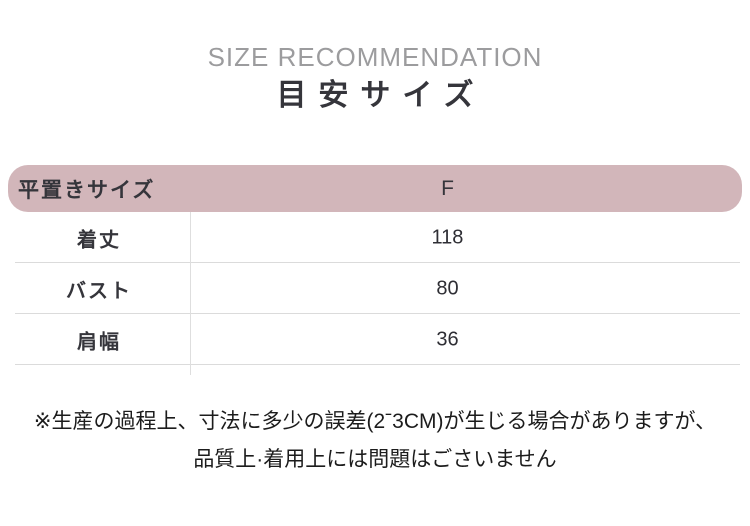 The height and width of the screenshot is (526, 750). I want to click on row-label: バスト, so click(99, 291).